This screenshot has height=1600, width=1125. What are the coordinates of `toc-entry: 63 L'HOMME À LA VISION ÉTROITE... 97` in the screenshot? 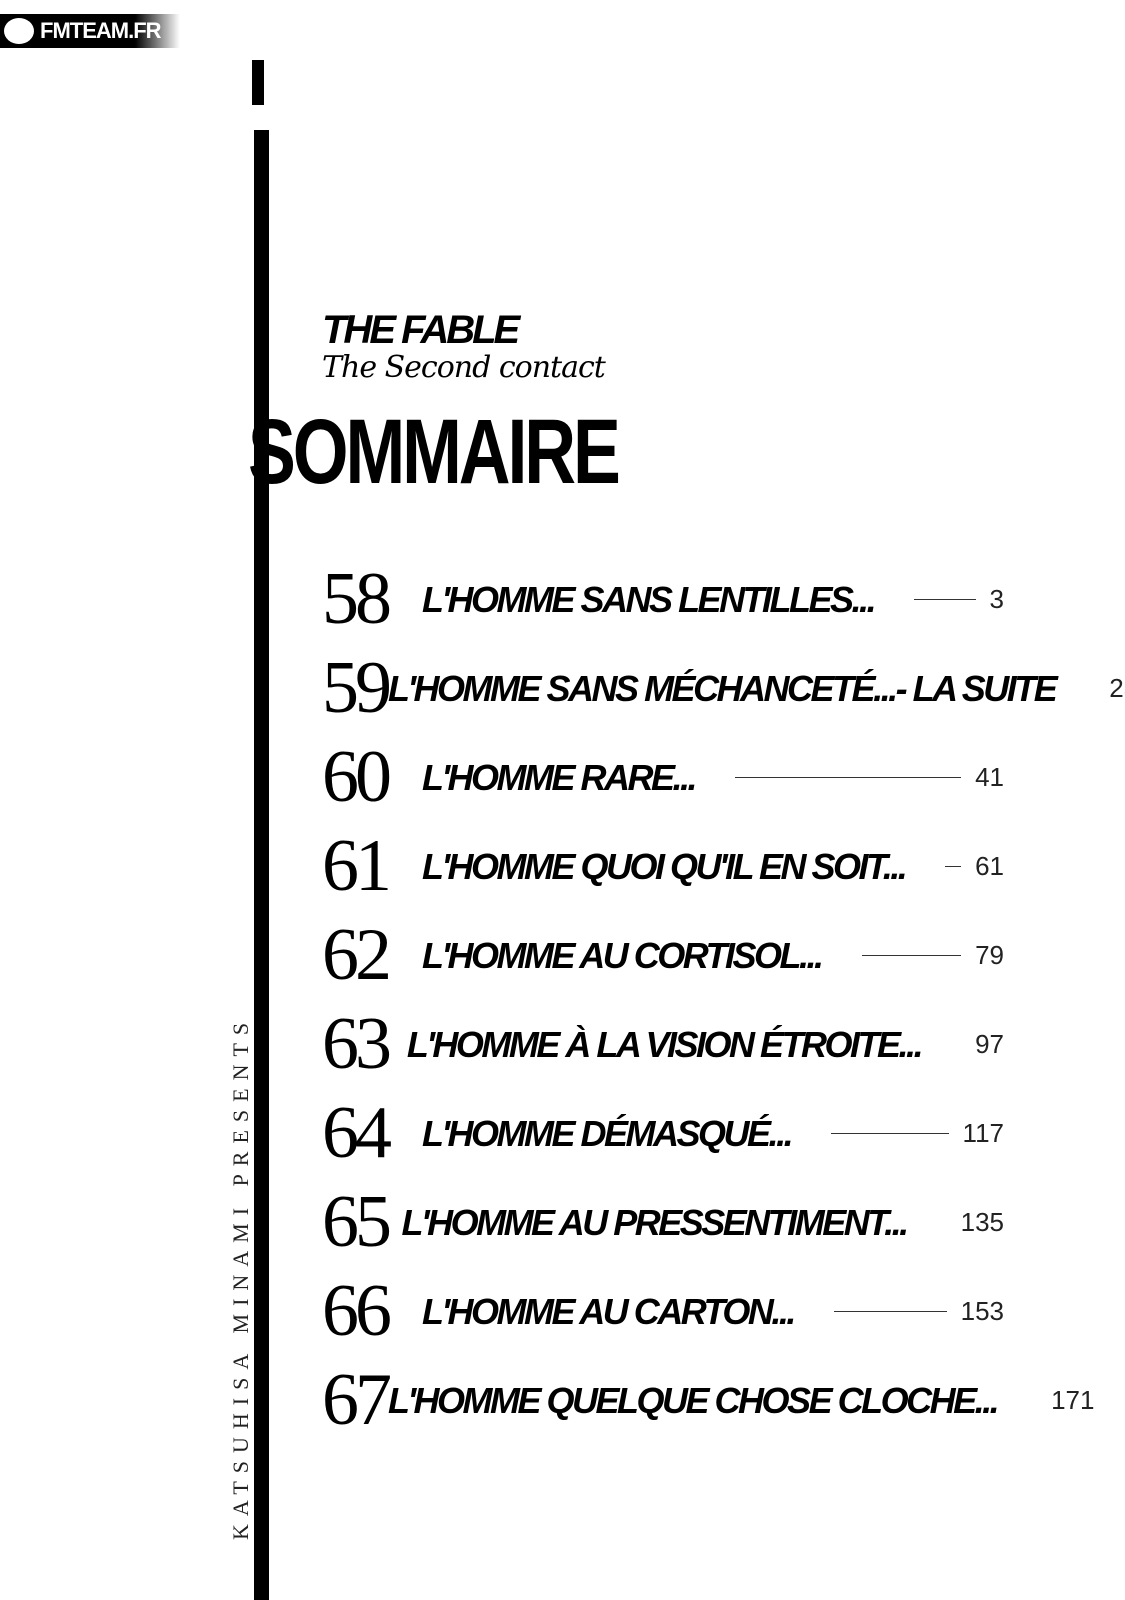 It's located at (663, 1044).